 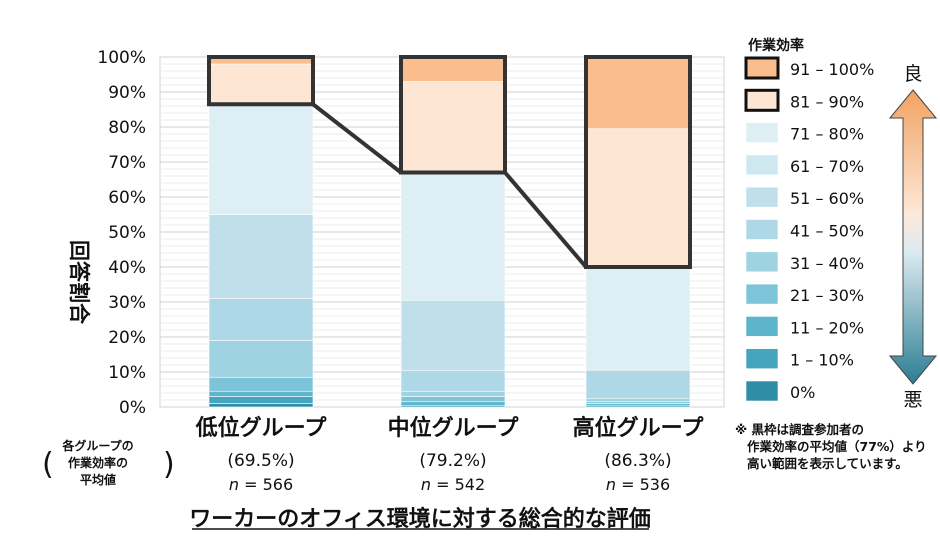 What do you see at coordinates (912, 74) in the screenshot?
I see `label-good: 良` at bounding box center [912, 74].